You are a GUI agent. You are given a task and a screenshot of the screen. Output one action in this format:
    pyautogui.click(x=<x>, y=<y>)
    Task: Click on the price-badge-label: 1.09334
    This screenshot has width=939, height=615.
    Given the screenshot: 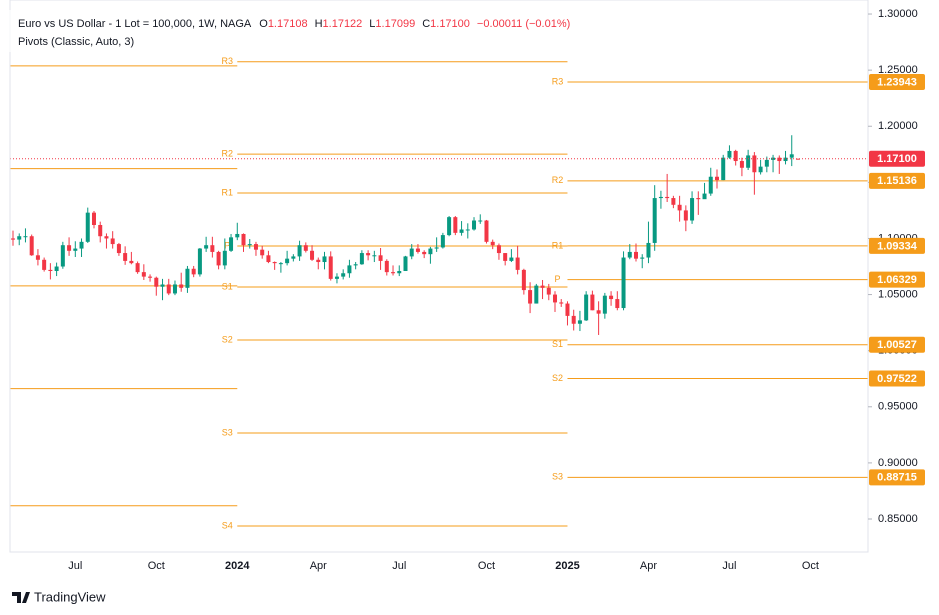 What is the action you would take?
    pyautogui.click(x=897, y=246)
    